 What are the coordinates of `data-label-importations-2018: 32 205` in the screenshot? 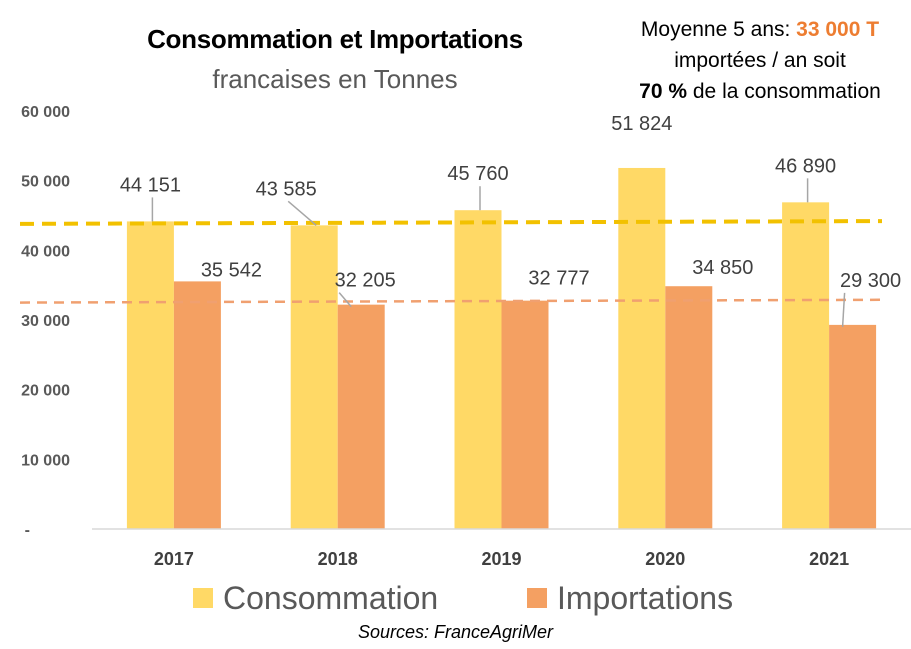 It's located at (365, 281).